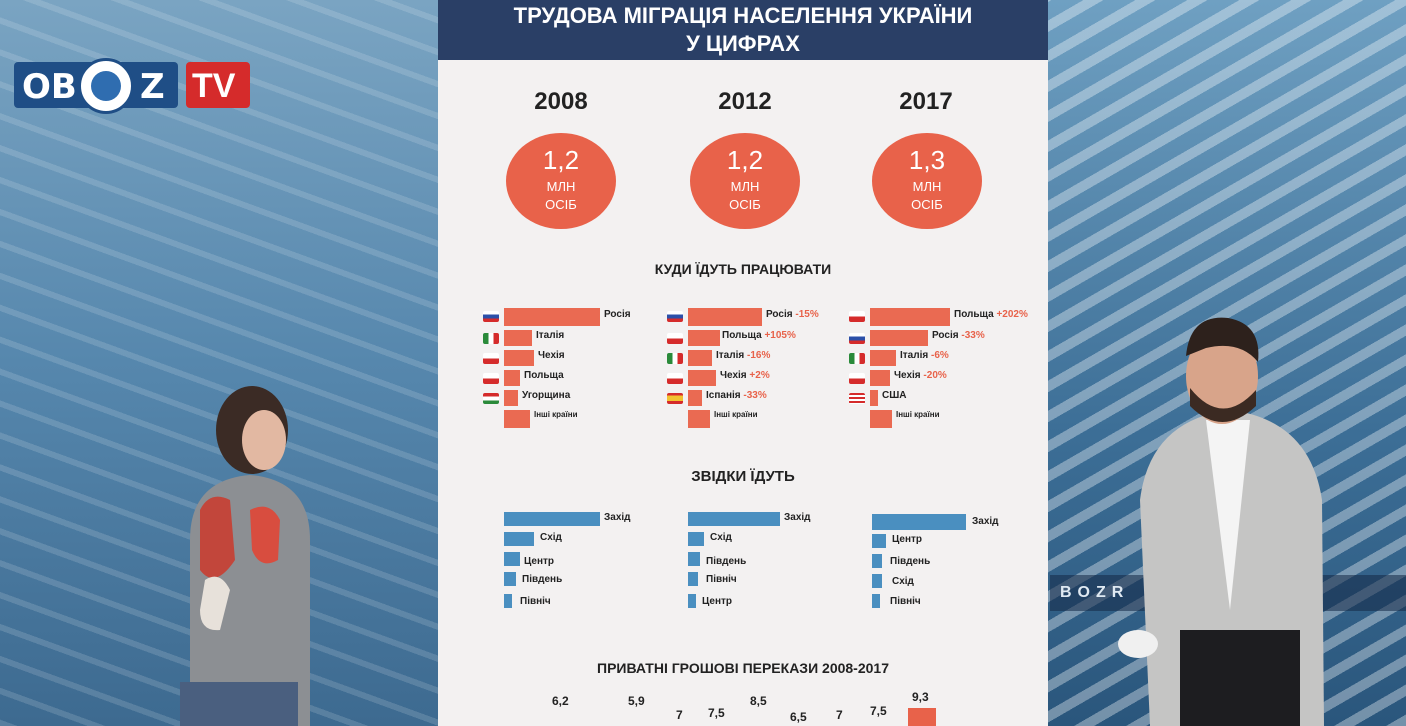 The height and width of the screenshot is (726, 1406). Describe the element at coordinates (755, 395) in the screenshot. I see `pct-spain: -33%` at that location.